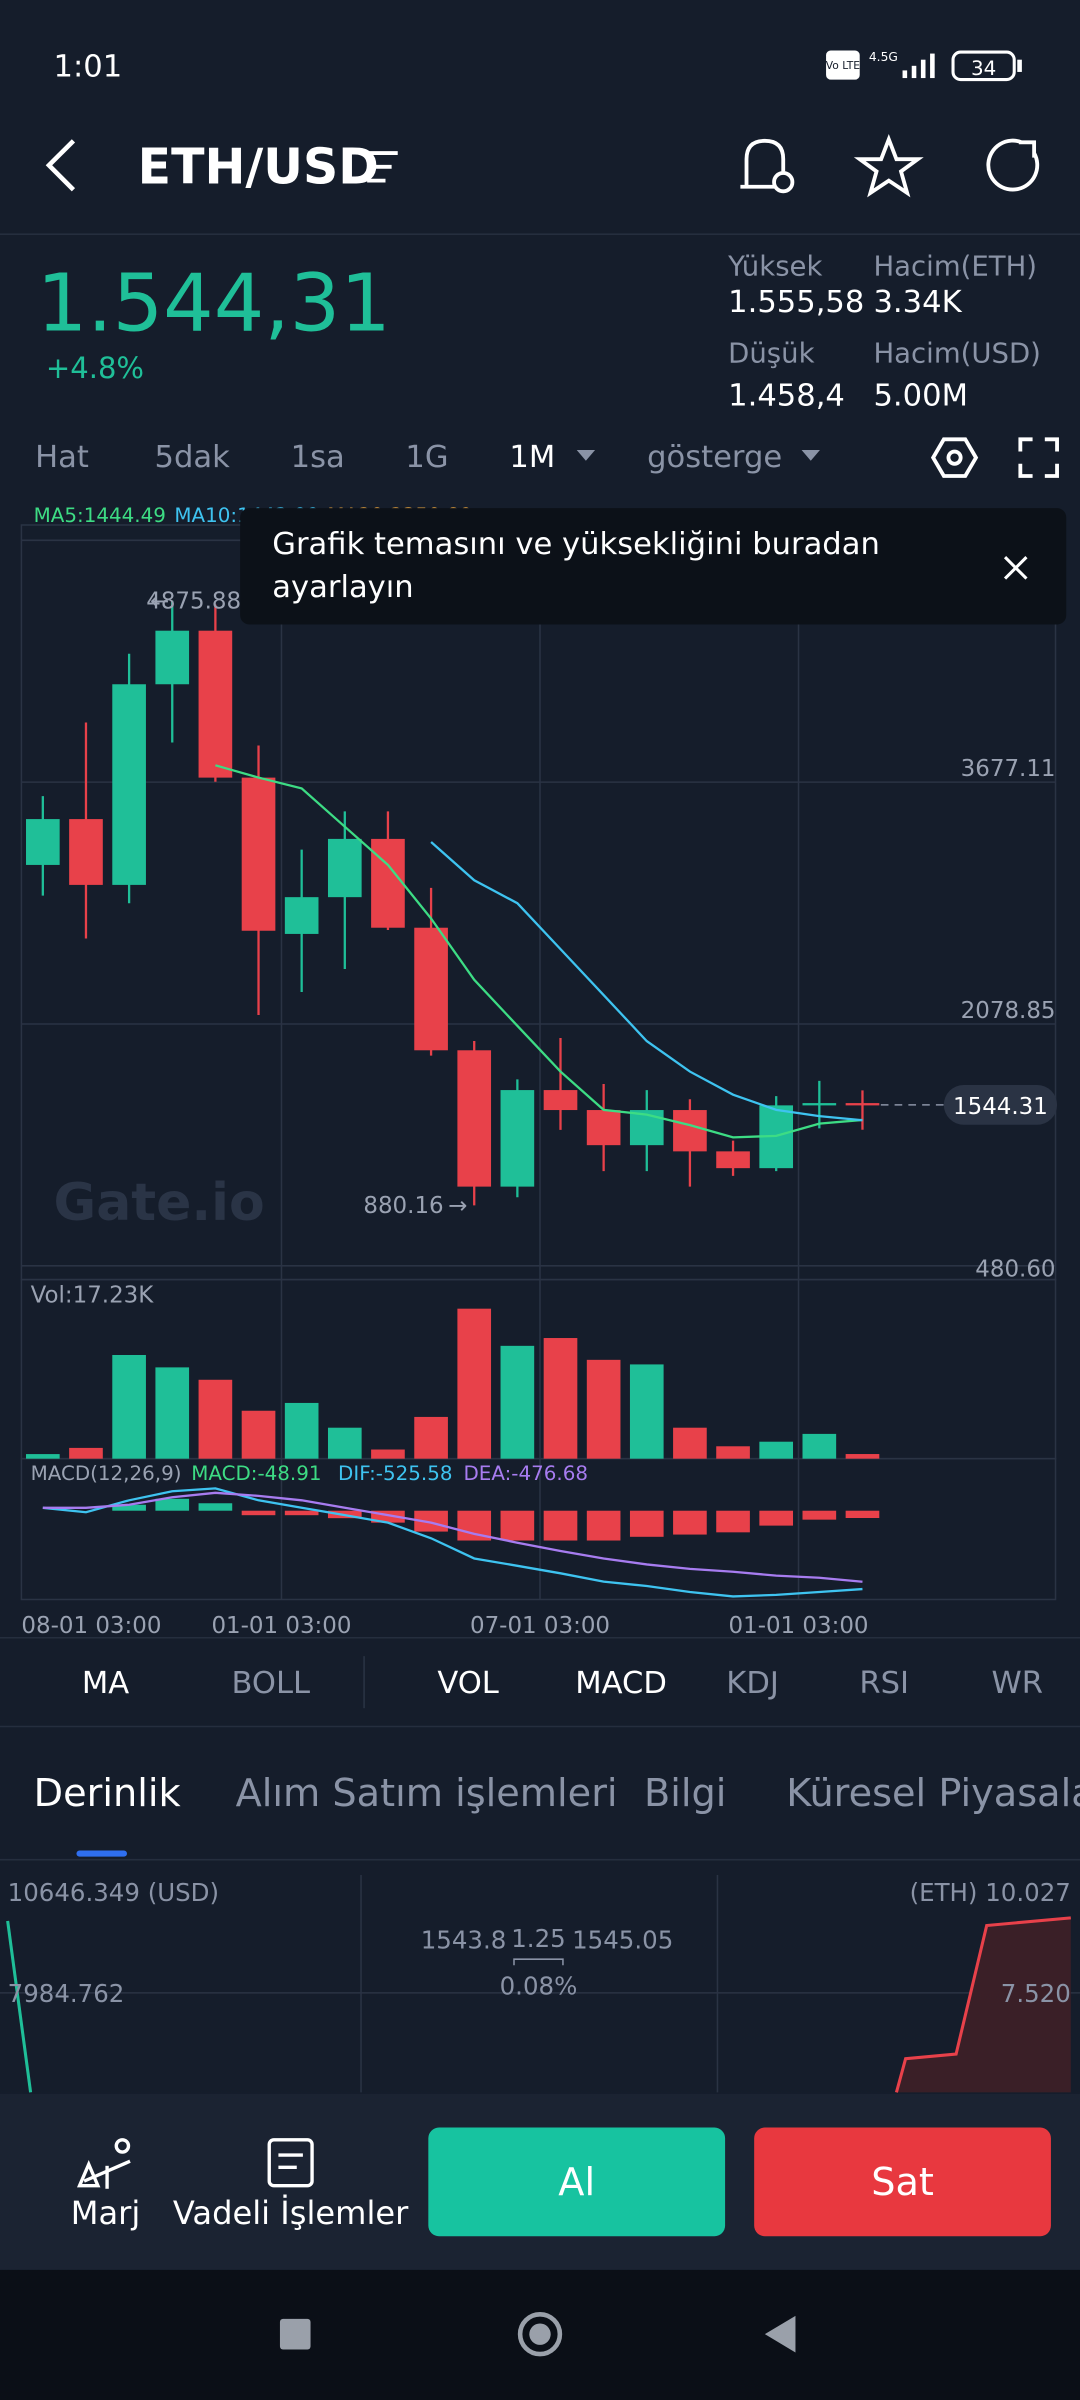 The width and height of the screenshot is (1080, 2400). What do you see at coordinates (382, 167) in the screenshot?
I see `pair-menu-icon` at bounding box center [382, 167].